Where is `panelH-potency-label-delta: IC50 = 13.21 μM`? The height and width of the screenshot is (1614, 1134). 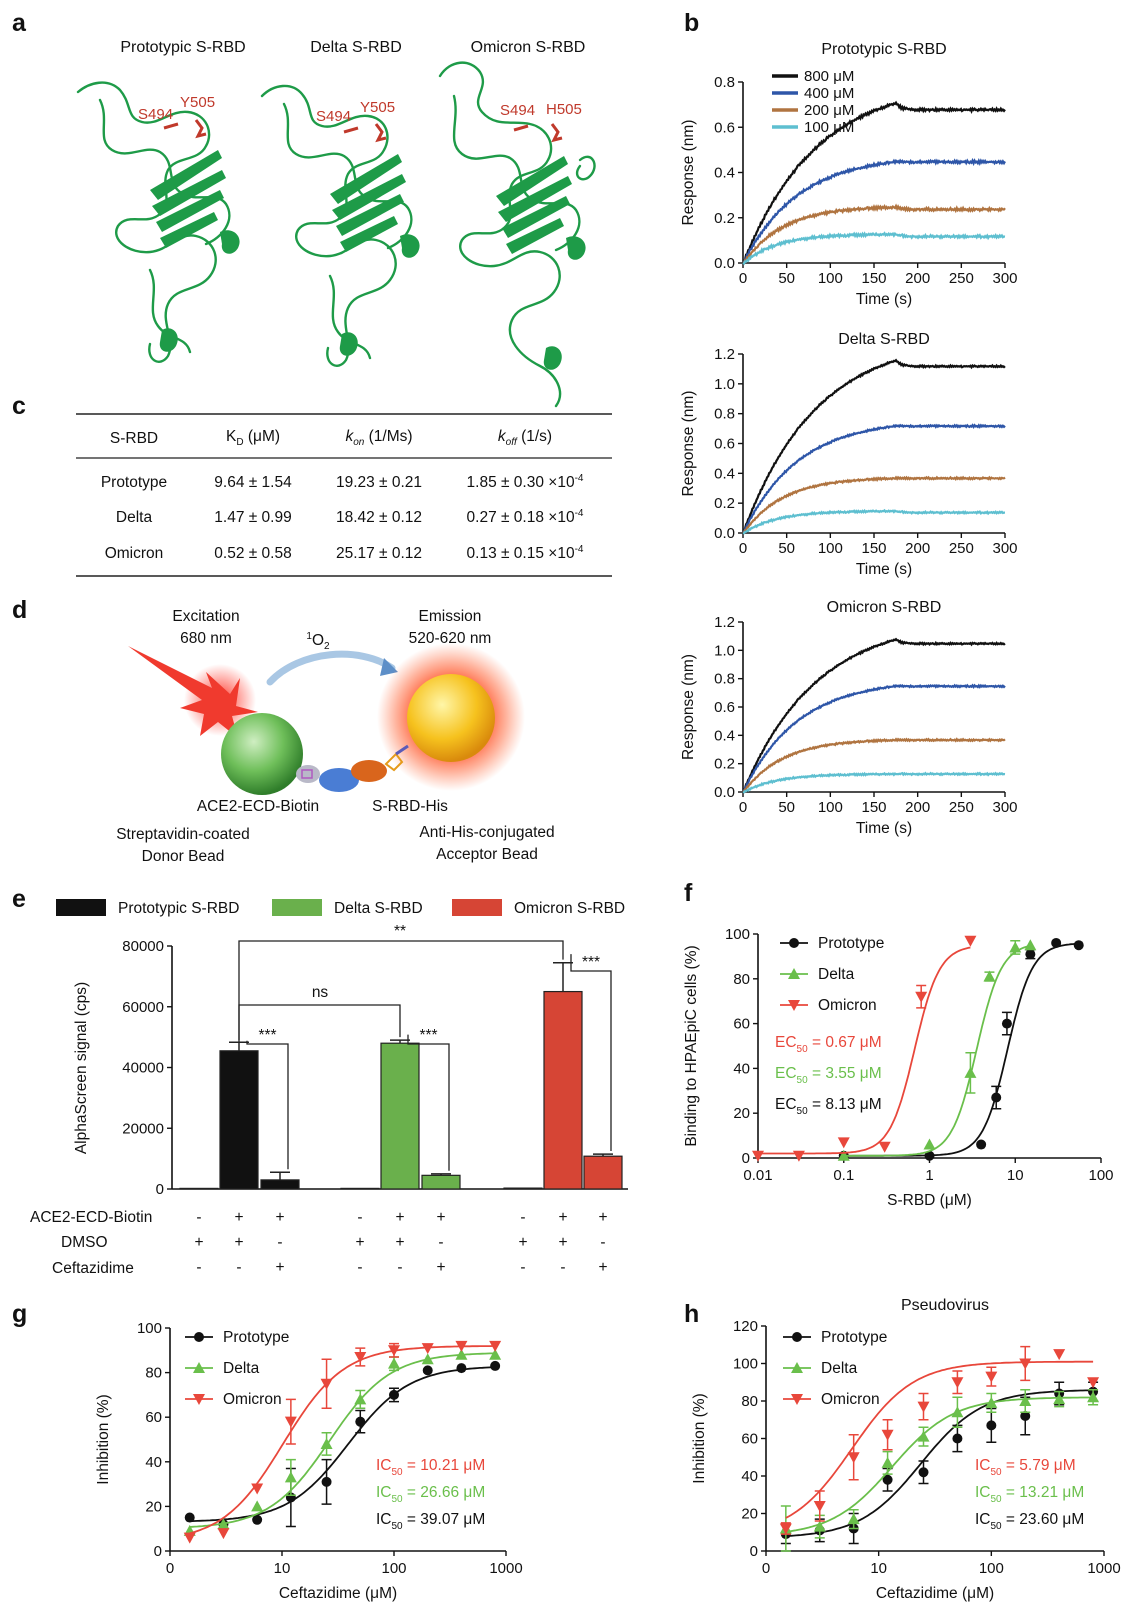
panelH-potency-label-delta: IC50 = 13.21 μM is located at coordinates (1029, 1494).